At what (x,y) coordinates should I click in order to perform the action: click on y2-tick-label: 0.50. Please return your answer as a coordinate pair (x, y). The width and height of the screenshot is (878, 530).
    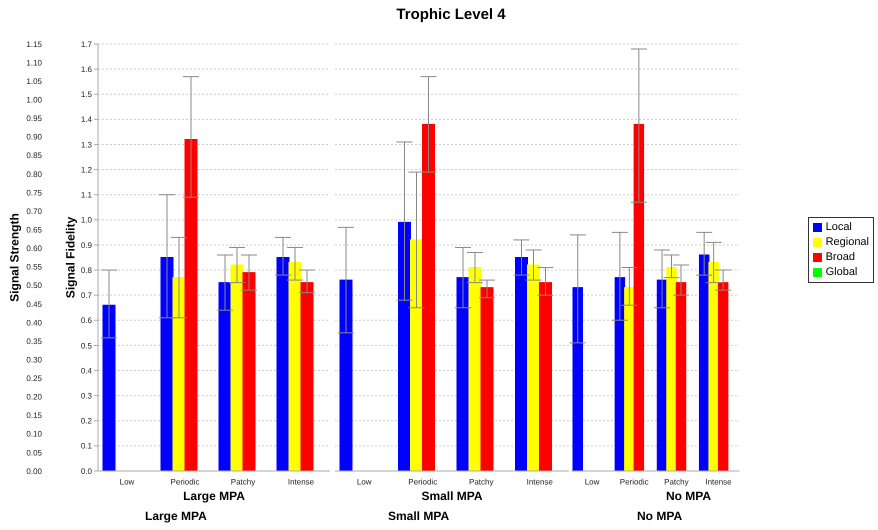
    Looking at the image, I should click on (34, 285).